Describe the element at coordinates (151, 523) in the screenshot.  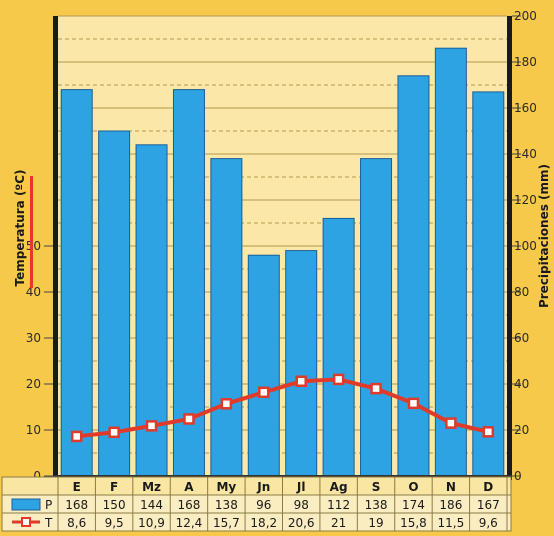
I see `temp-value: 10,9` at that location.